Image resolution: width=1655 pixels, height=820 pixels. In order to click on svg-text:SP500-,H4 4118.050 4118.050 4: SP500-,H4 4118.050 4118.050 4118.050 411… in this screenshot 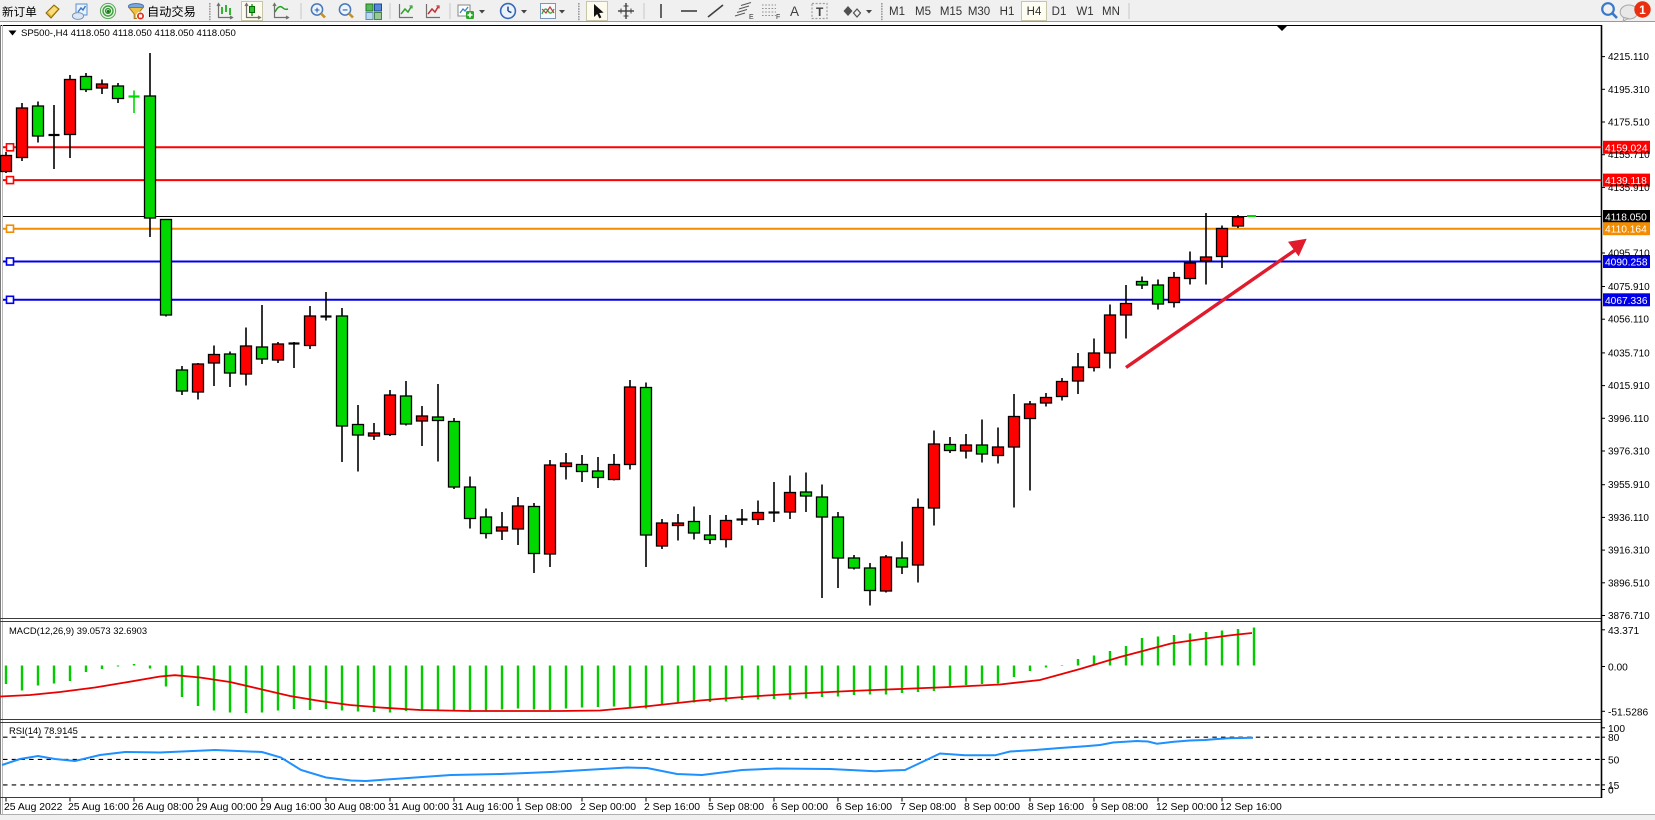, I will do `click(128, 33)`.